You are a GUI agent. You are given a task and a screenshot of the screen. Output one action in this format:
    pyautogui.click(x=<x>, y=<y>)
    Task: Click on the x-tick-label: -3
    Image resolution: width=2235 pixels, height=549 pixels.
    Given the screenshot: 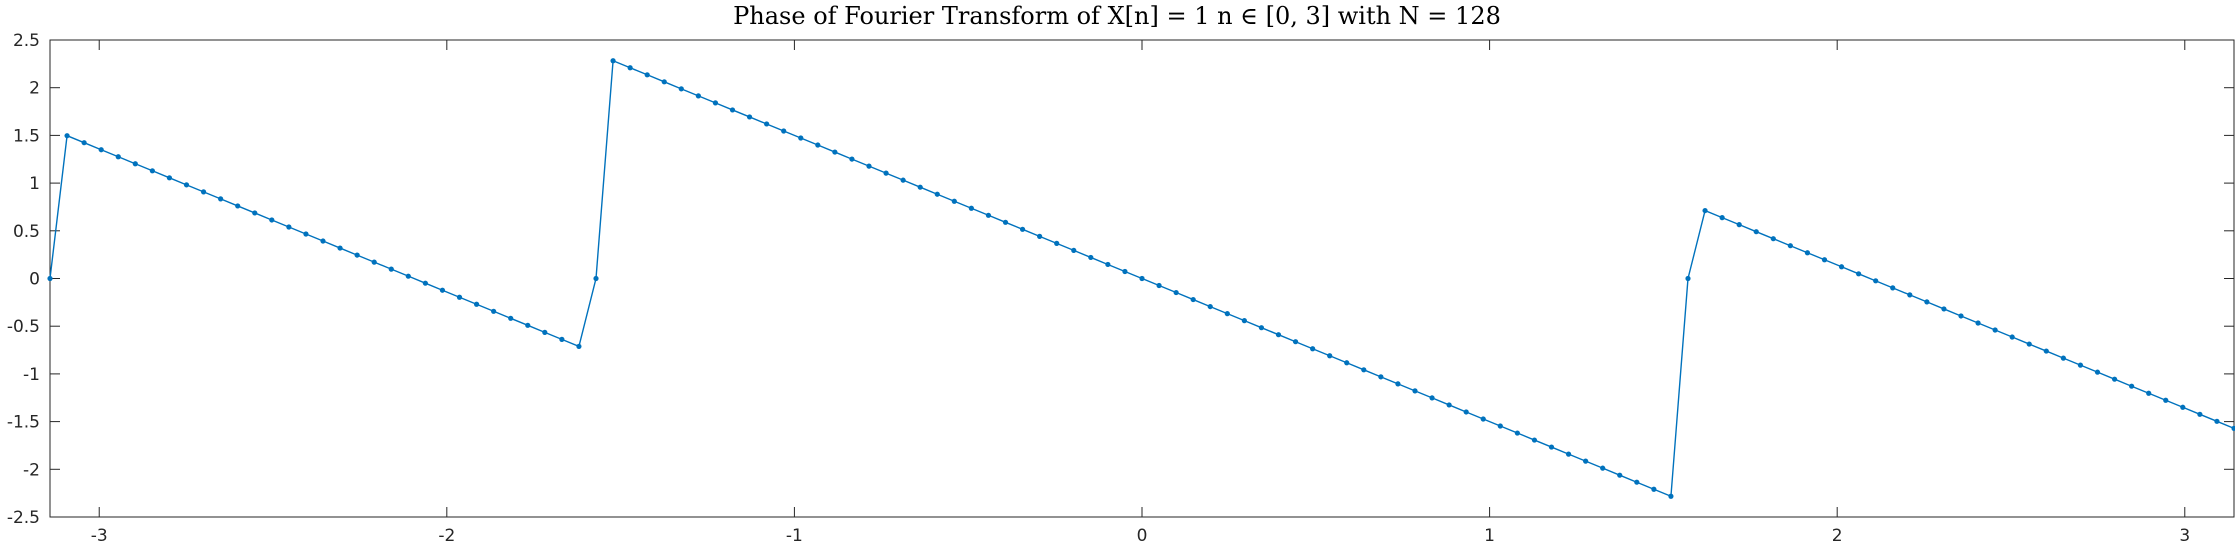 What is the action you would take?
    pyautogui.click(x=99, y=536)
    